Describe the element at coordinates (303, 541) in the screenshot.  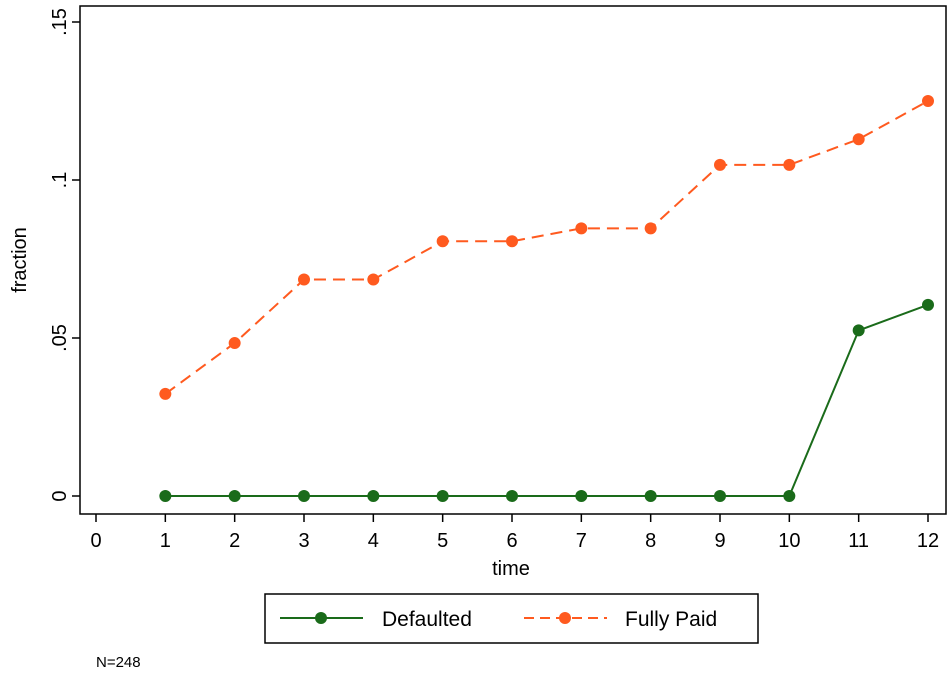
I see `x-tick-label-3: 3` at that location.